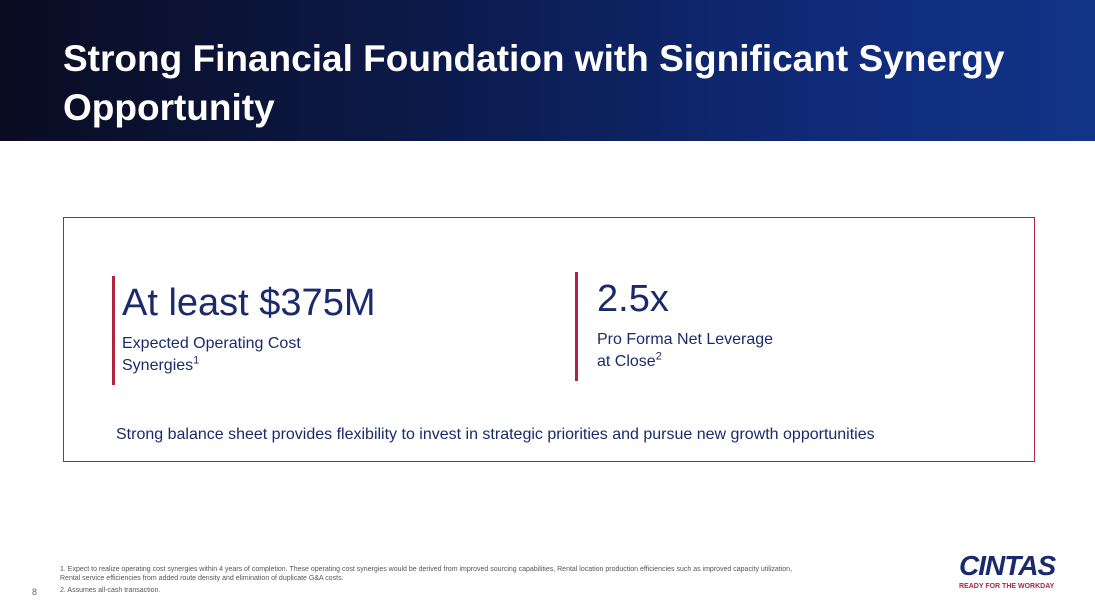 This screenshot has width=1095, height=608. I want to click on logo-tagline: READY FOR THE WORKDAY, so click(1007, 586).